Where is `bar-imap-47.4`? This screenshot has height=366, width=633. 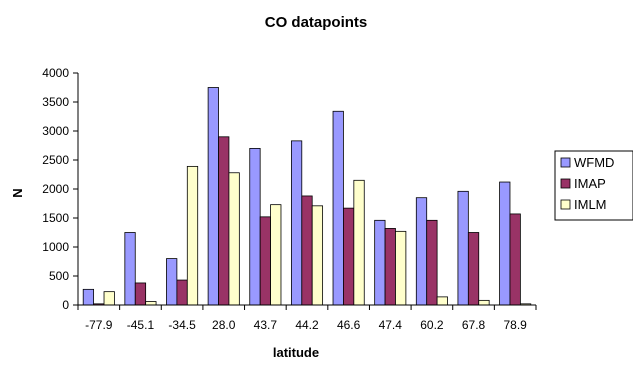 bar-imap-47.4 is located at coordinates (390, 267).